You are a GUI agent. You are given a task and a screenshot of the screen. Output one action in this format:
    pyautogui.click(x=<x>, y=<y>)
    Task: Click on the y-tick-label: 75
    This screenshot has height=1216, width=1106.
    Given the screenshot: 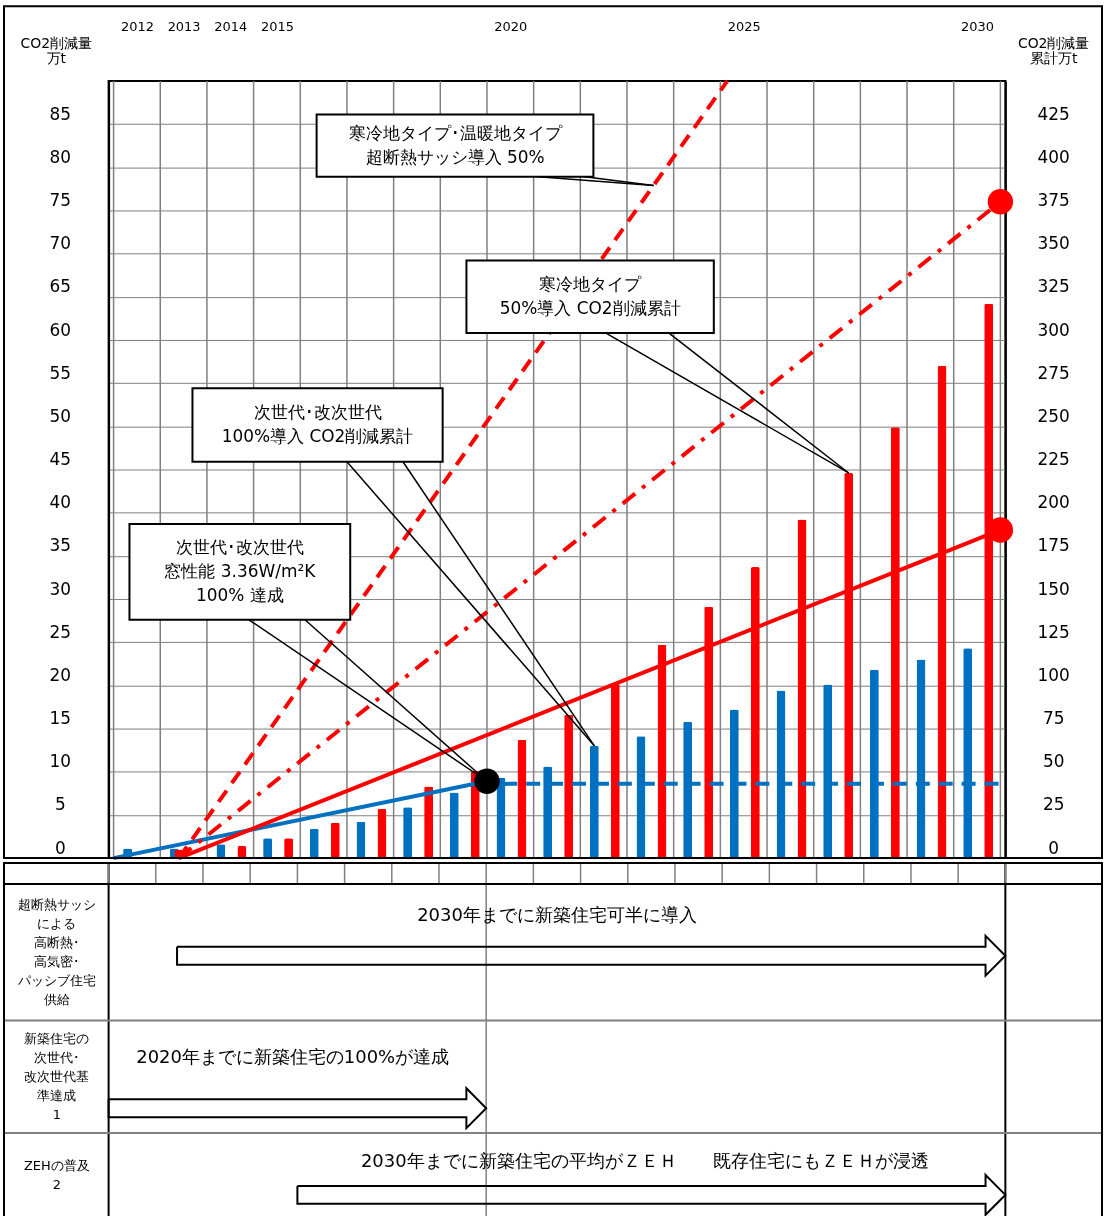 What is the action you would take?
    pyautogui.click(x=60, y=199)
    